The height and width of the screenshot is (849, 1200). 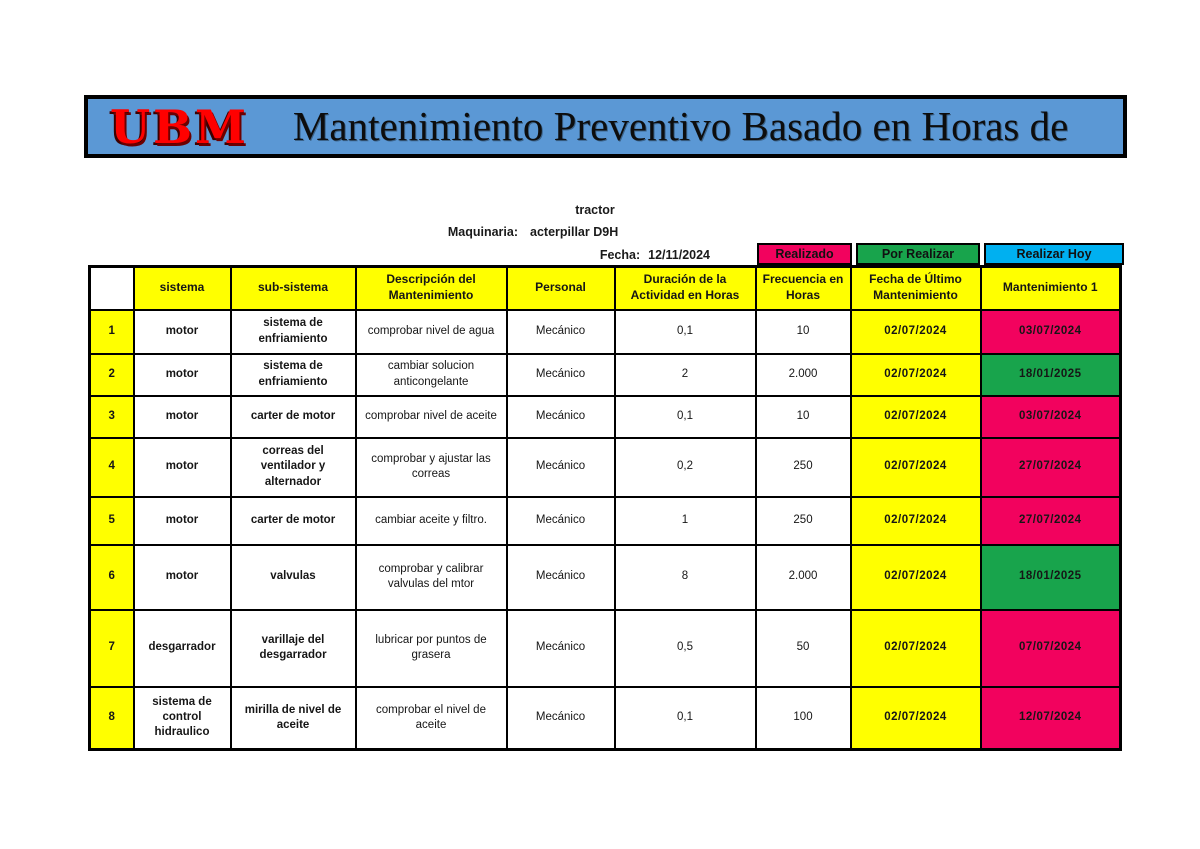 I want to click on sistema-cell: desgarrador, so click(x=182, y=648).